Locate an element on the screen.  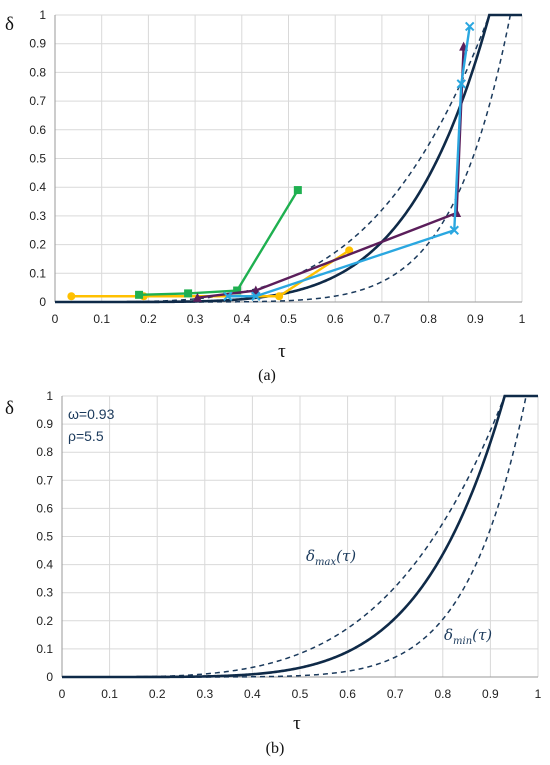
panel-b-x-tick-labels: 0 0.1 0.2 0.3 0.4 0.5 0.6 0.7 0.8 0.9 1 is located at coordinates (300, 694).